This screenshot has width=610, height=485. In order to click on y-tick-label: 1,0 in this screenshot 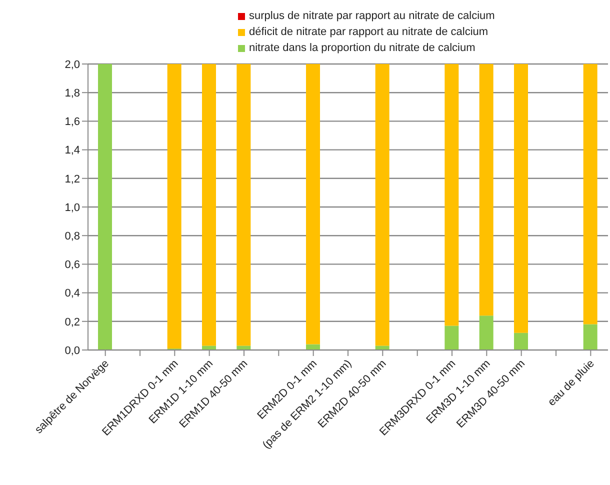, I will do `click(72, 208)`.